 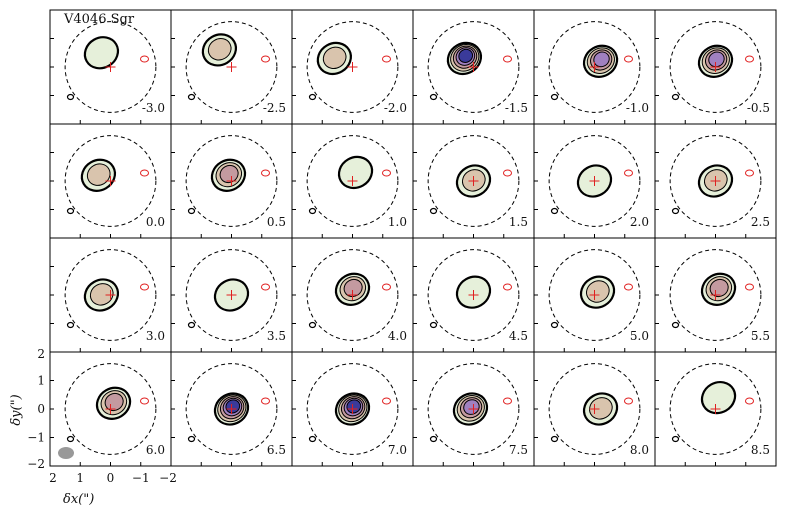 What do you see at coordinates (715, 181) in the screenshot?
I see `channel-panel: 2.5` at bounding box center [715, 181].